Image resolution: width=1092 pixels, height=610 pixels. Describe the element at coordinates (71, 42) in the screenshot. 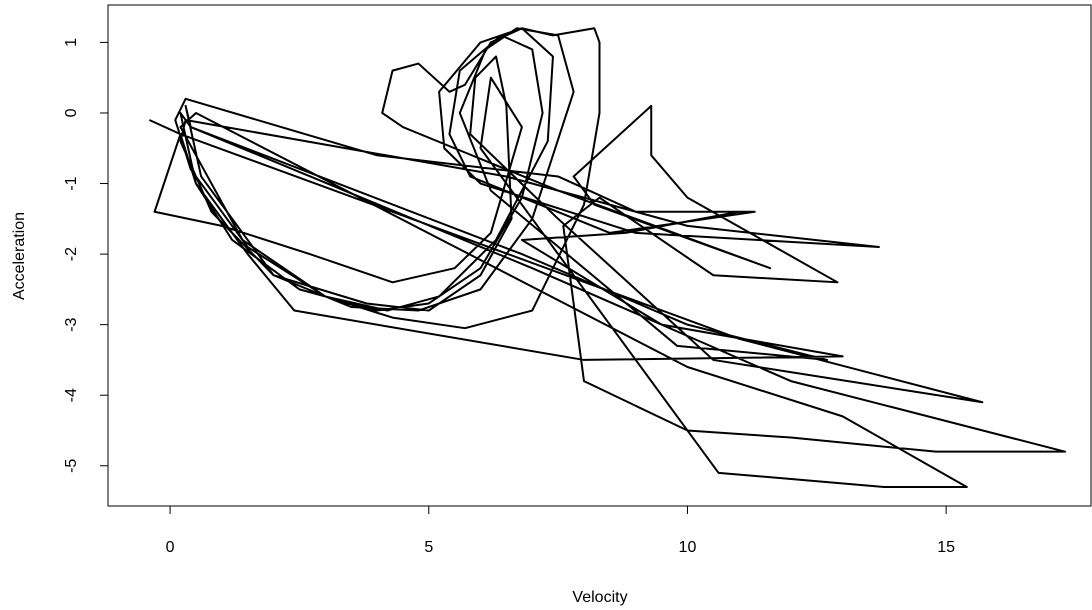

I see `y-tick-label: 1` at that location.